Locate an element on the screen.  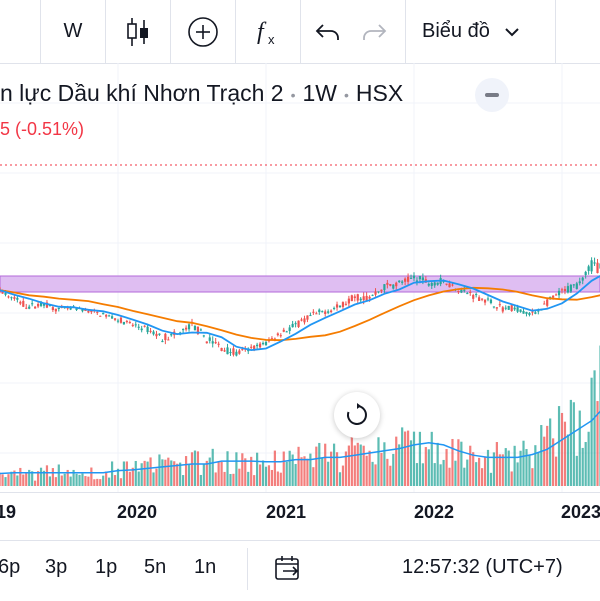
time-axis-label: 2023 is located at coordinates (580, 512).